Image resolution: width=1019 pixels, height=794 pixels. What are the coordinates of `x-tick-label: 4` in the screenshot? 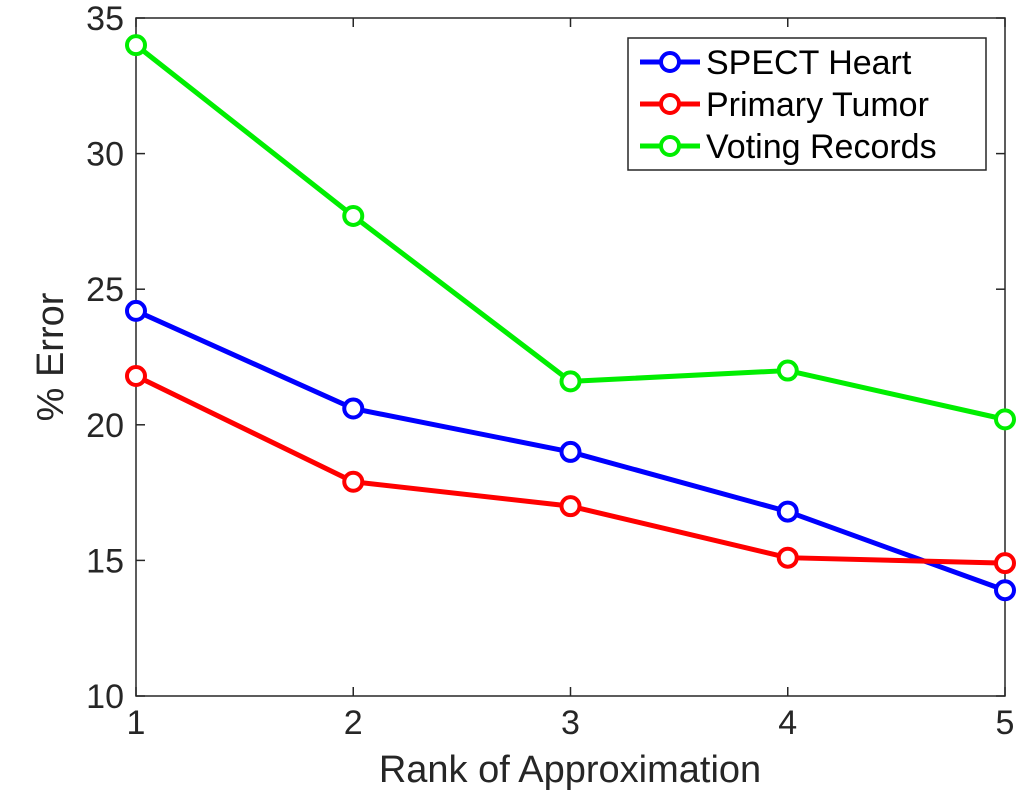 It's located at (787, 723).